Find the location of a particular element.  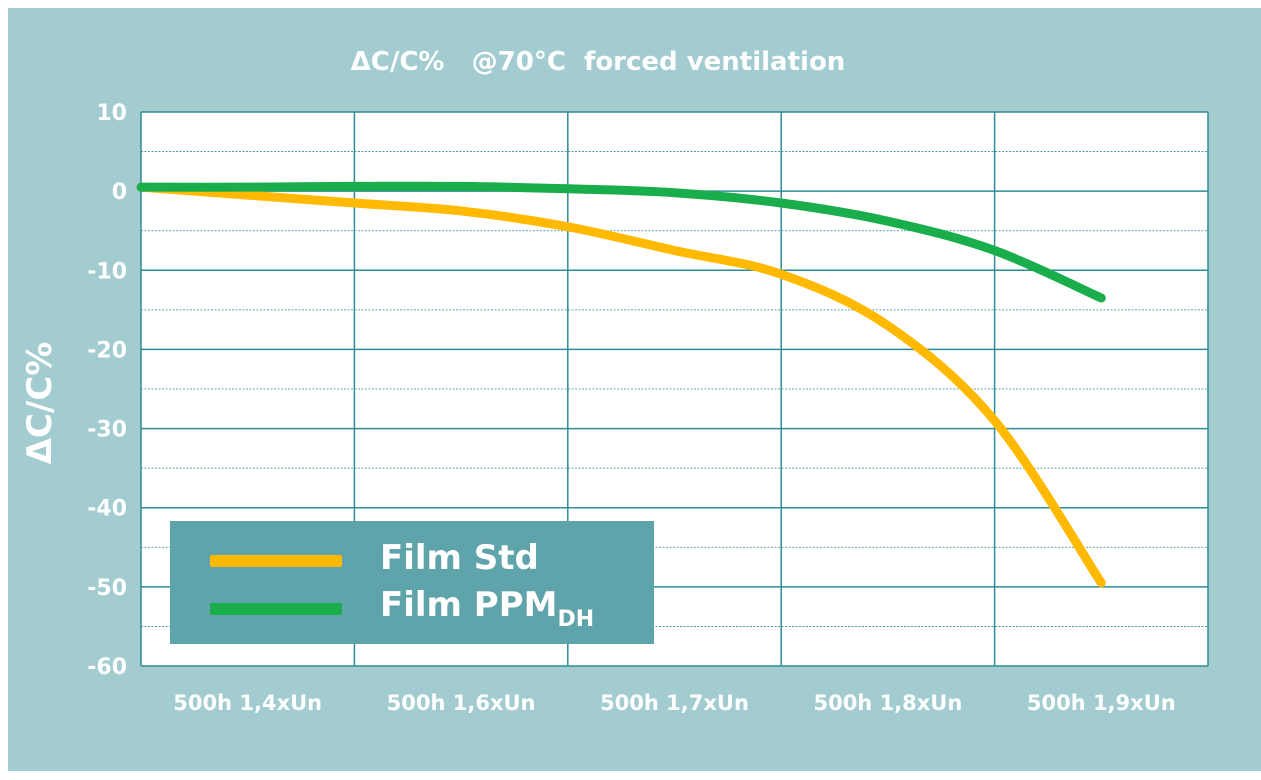

legend-swatch-film-ppm-dh is located at coordinates (276, 609).